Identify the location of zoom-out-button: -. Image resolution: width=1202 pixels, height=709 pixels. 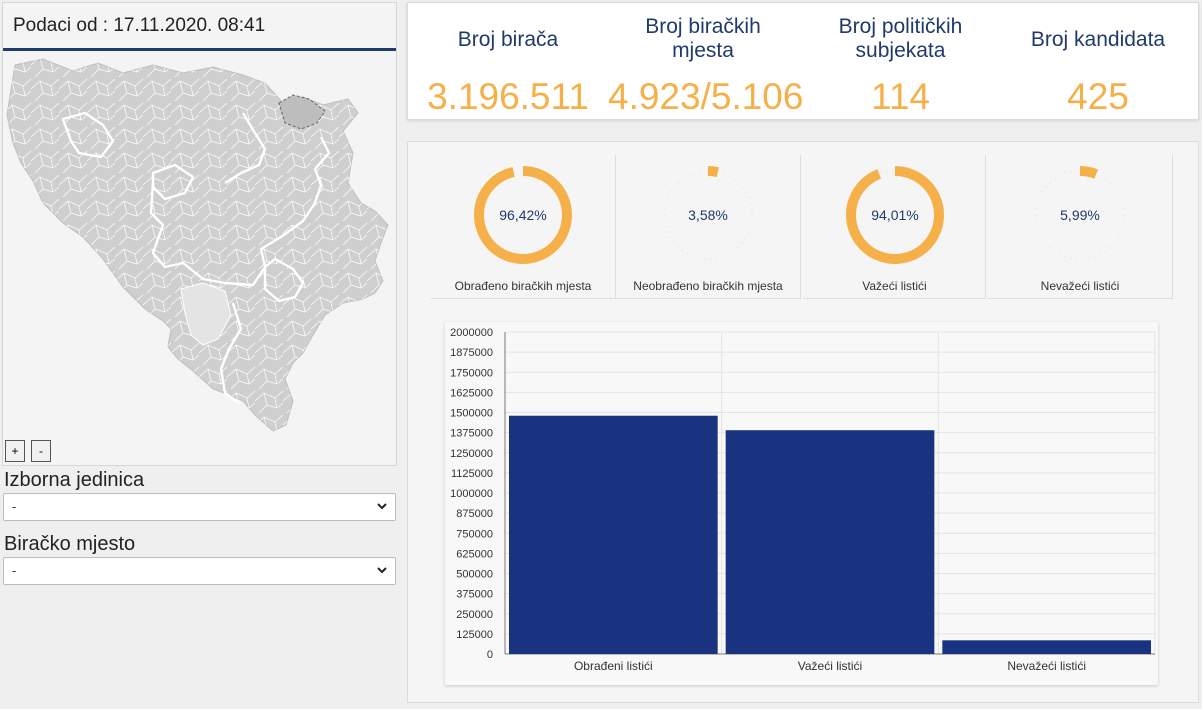
(41, 451).